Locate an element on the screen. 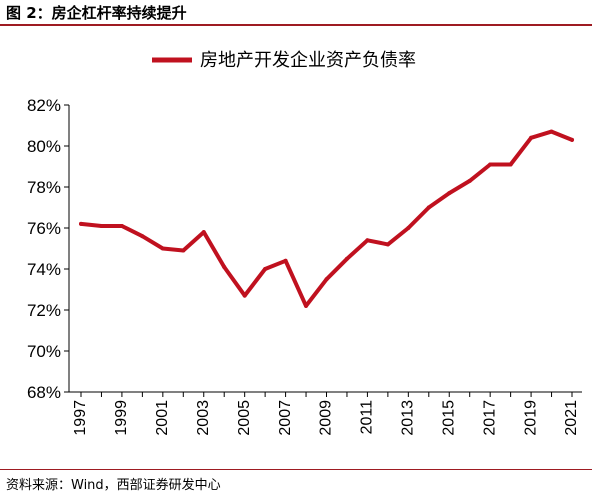  x-tick-label: 2005 is located at coordinates (244, 418).